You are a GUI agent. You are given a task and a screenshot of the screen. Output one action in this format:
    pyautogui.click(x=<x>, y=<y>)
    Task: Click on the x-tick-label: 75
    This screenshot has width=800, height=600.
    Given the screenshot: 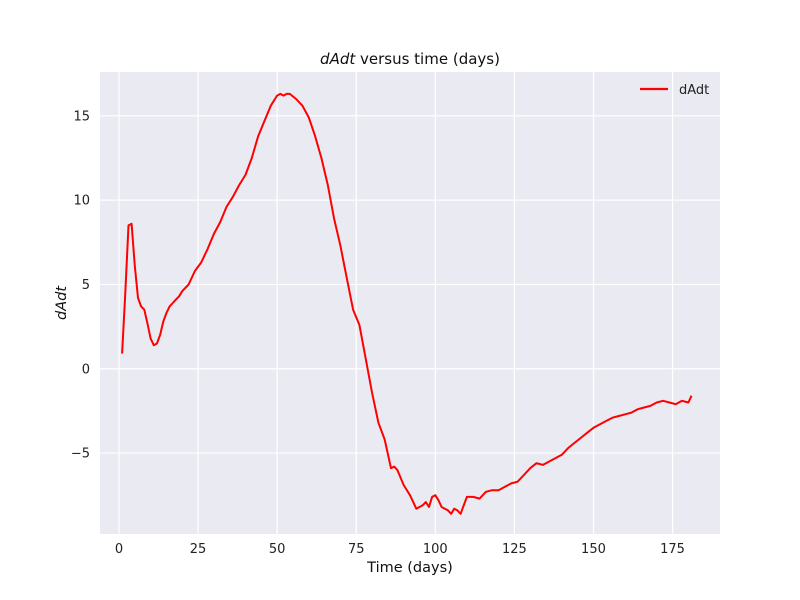 What is the action you would take?
    pyautogui.click(x=356, y=549)
    